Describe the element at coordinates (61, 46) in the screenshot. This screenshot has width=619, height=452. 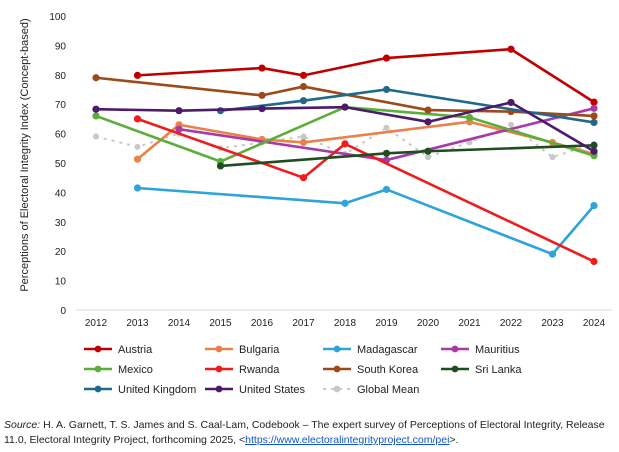
I see `y-tick-label: 90` at that location.